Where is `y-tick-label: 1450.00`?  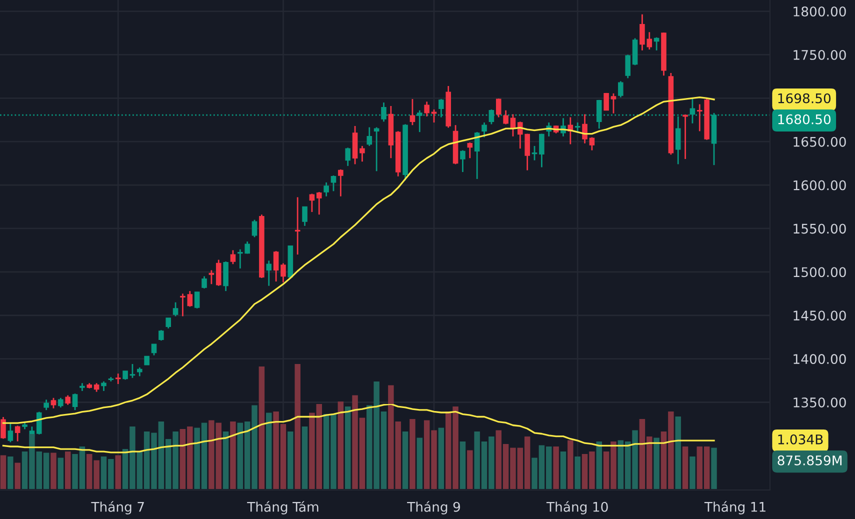
y-tick-label: 1450.00 is located at coordinates (820, 315).